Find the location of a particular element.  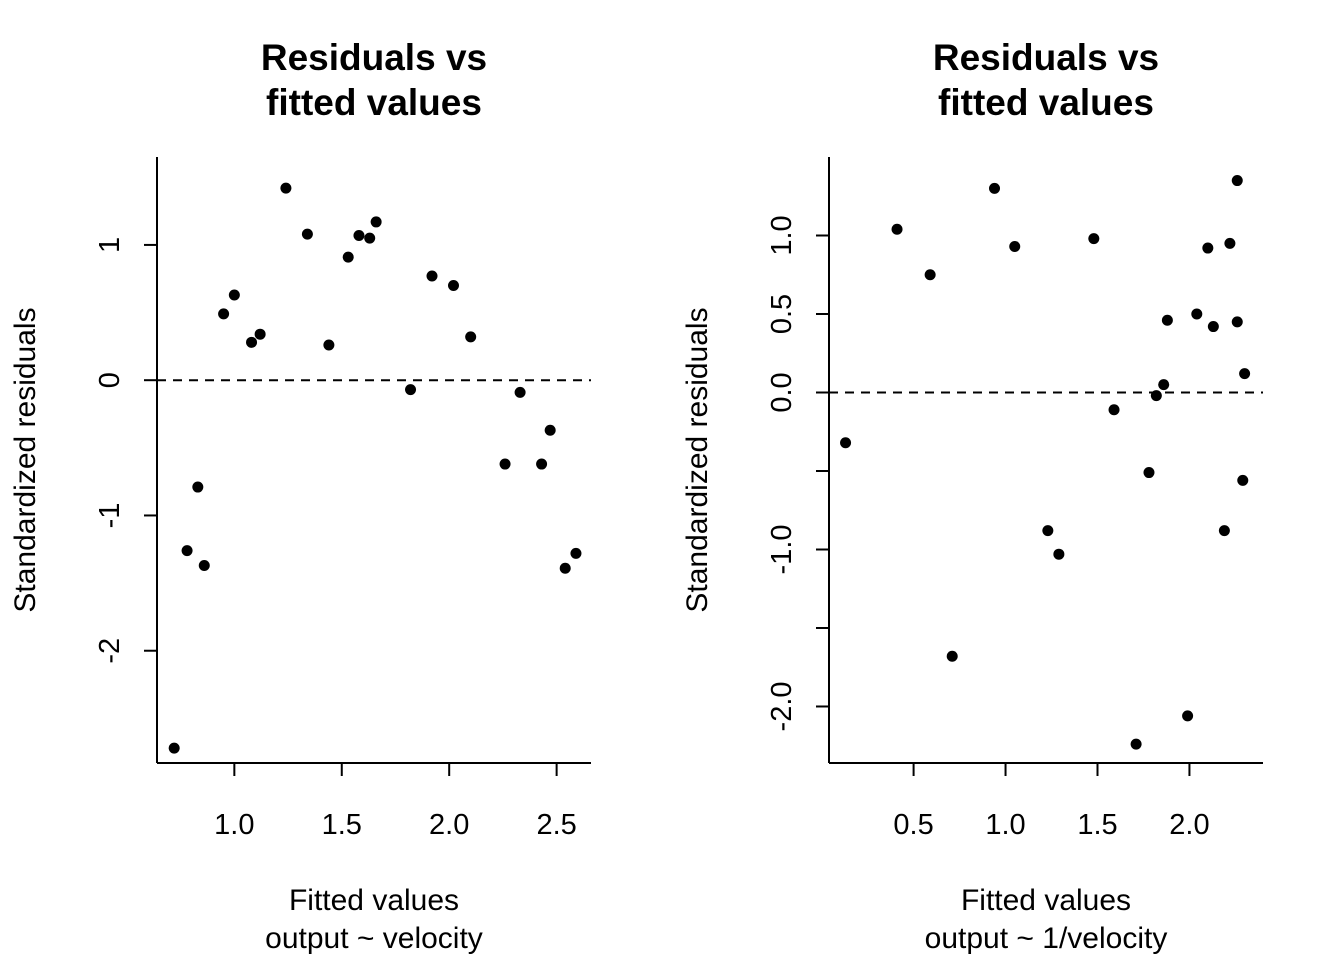

y-tick-label: 1.0 is located at coordinates (782, 235).